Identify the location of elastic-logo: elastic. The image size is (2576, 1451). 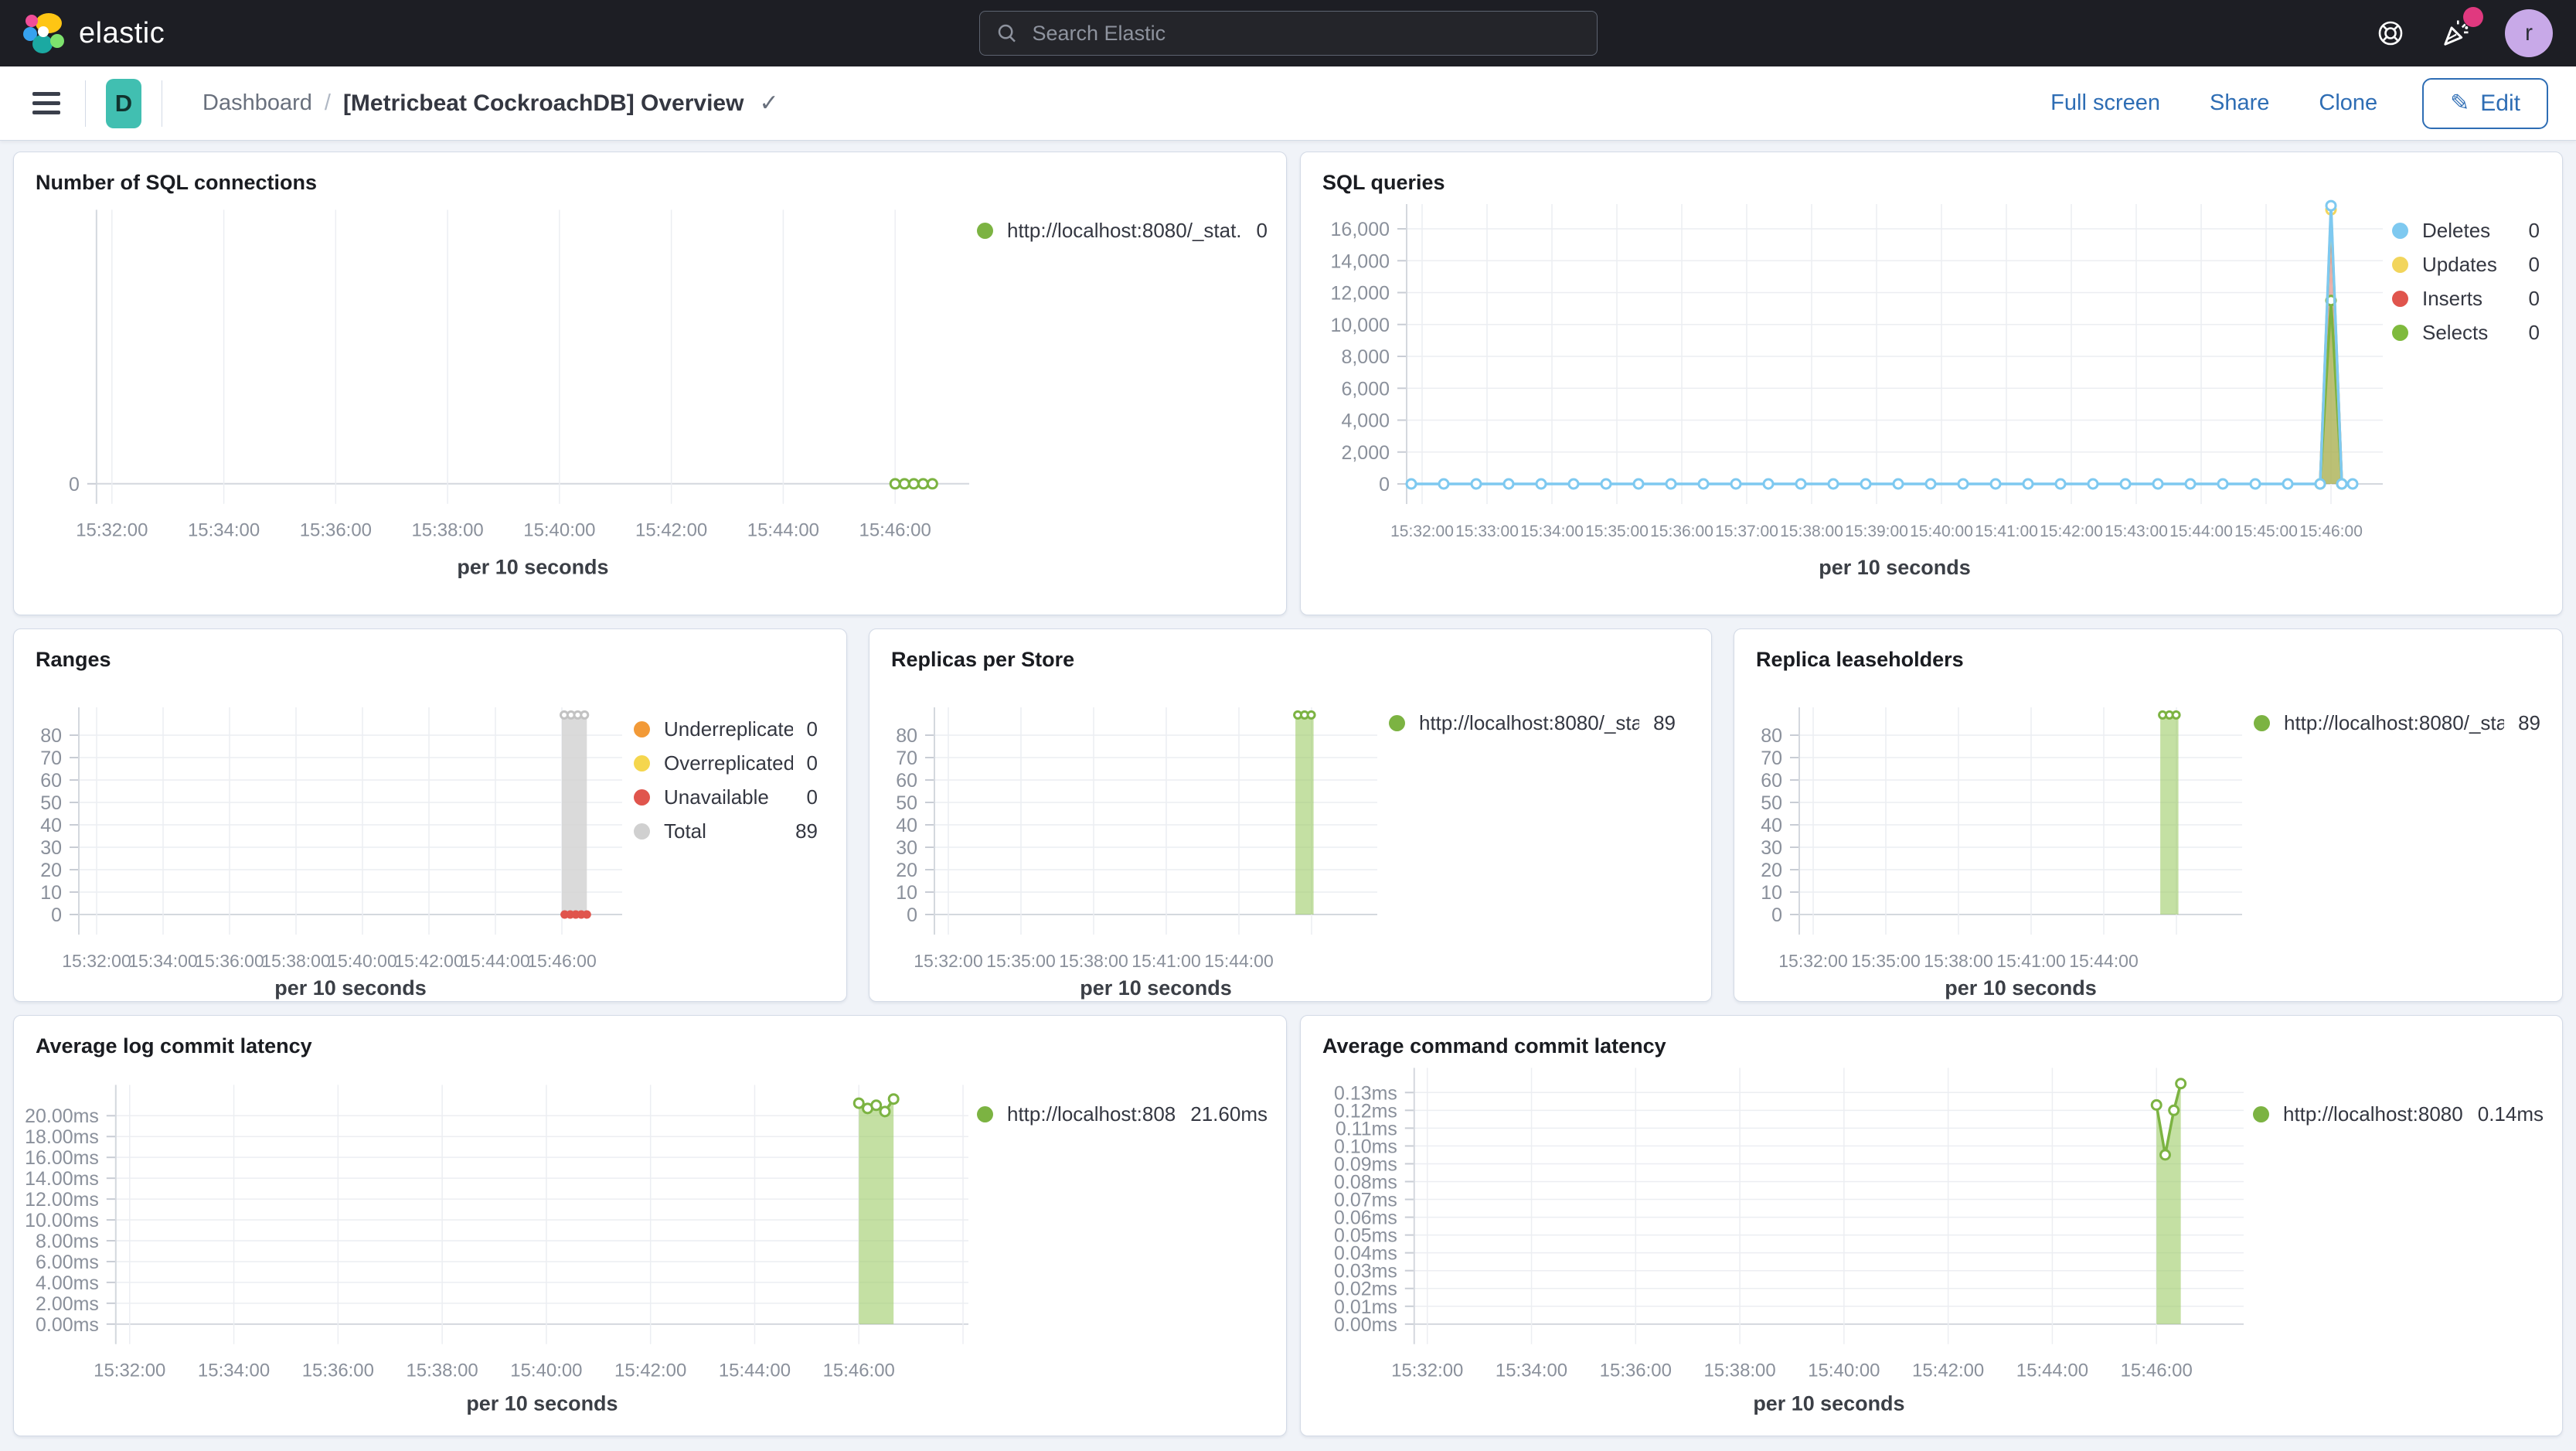
(94, 33).